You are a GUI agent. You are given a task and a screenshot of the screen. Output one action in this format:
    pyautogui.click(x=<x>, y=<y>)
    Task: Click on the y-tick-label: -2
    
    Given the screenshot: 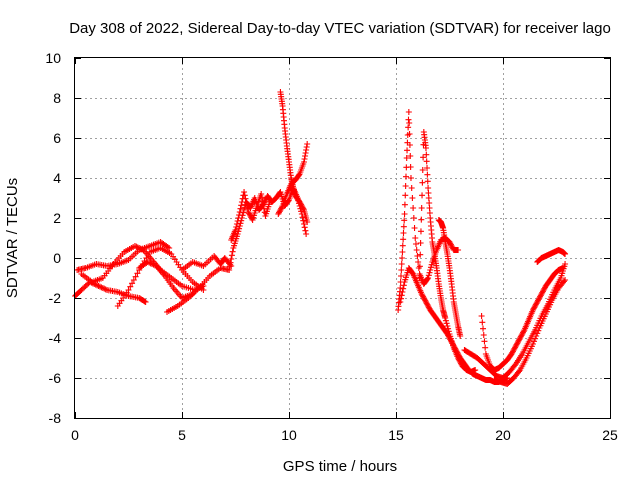 What is the action you would take?
    pyautogui.click(x=55, y=298)
    